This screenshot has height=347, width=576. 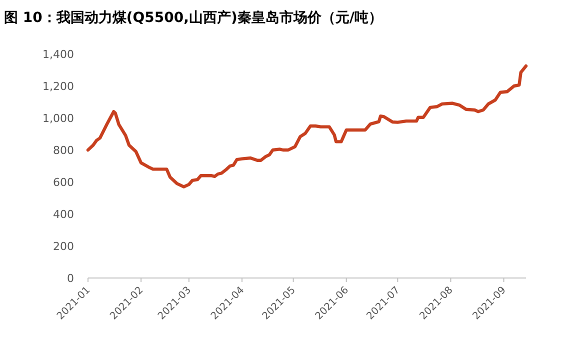 I want to click on y-tick-label: 0, so click(x=70, y=278).